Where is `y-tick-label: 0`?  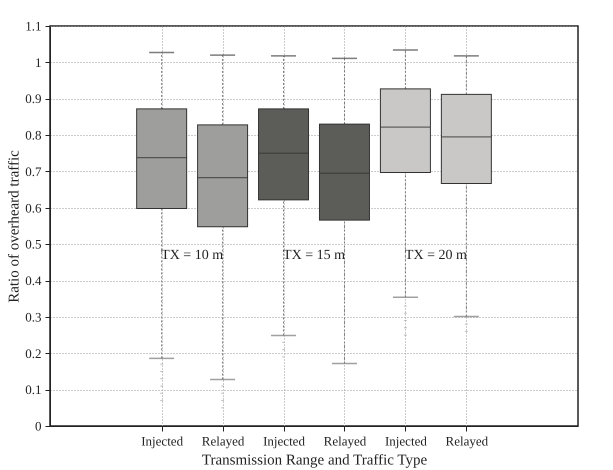
y-tick-label: 0 is located at coordinates (38, 426).